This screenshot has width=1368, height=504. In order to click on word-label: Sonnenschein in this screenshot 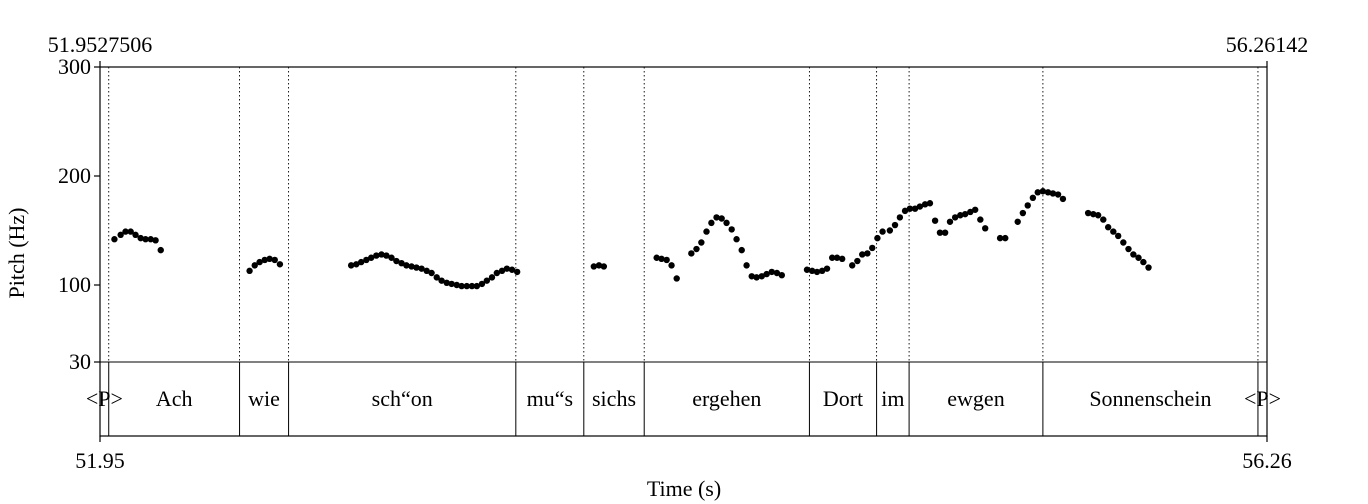, I will do `click(1150, 398)`.